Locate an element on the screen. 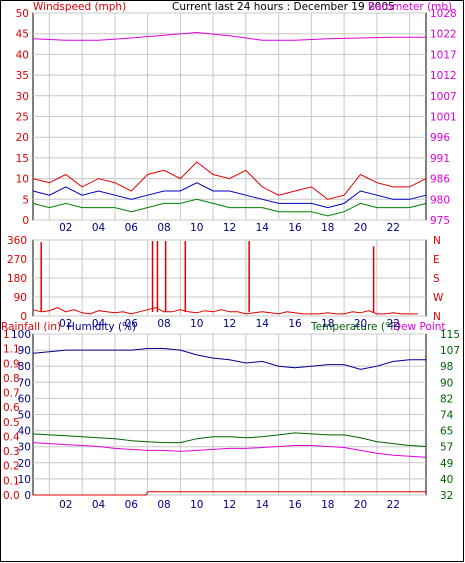  rainfall-series is located at coordinates (229, 493).